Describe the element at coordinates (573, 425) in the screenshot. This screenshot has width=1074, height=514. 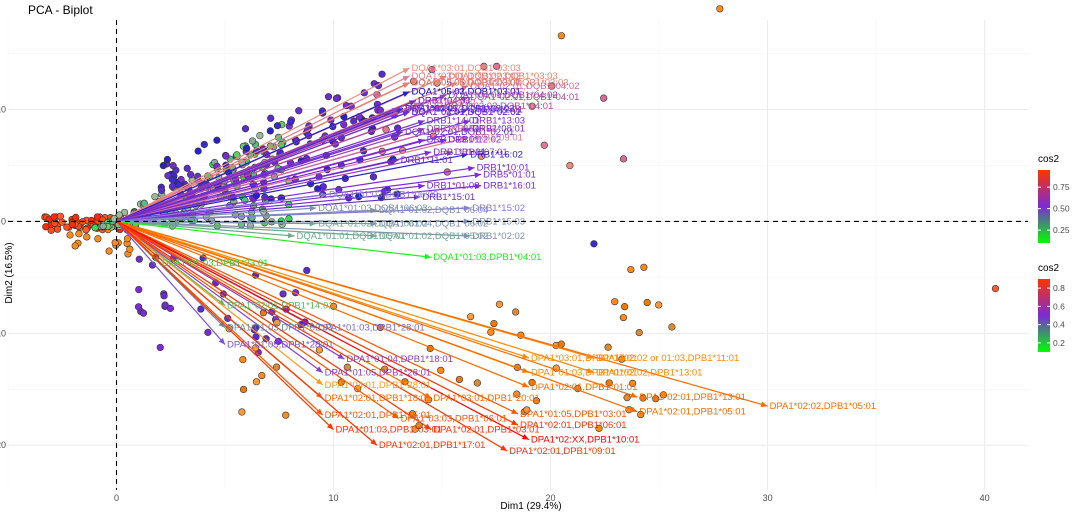
I see `variable-label: DPA1*02:01,DPB1*06:01` at that location.